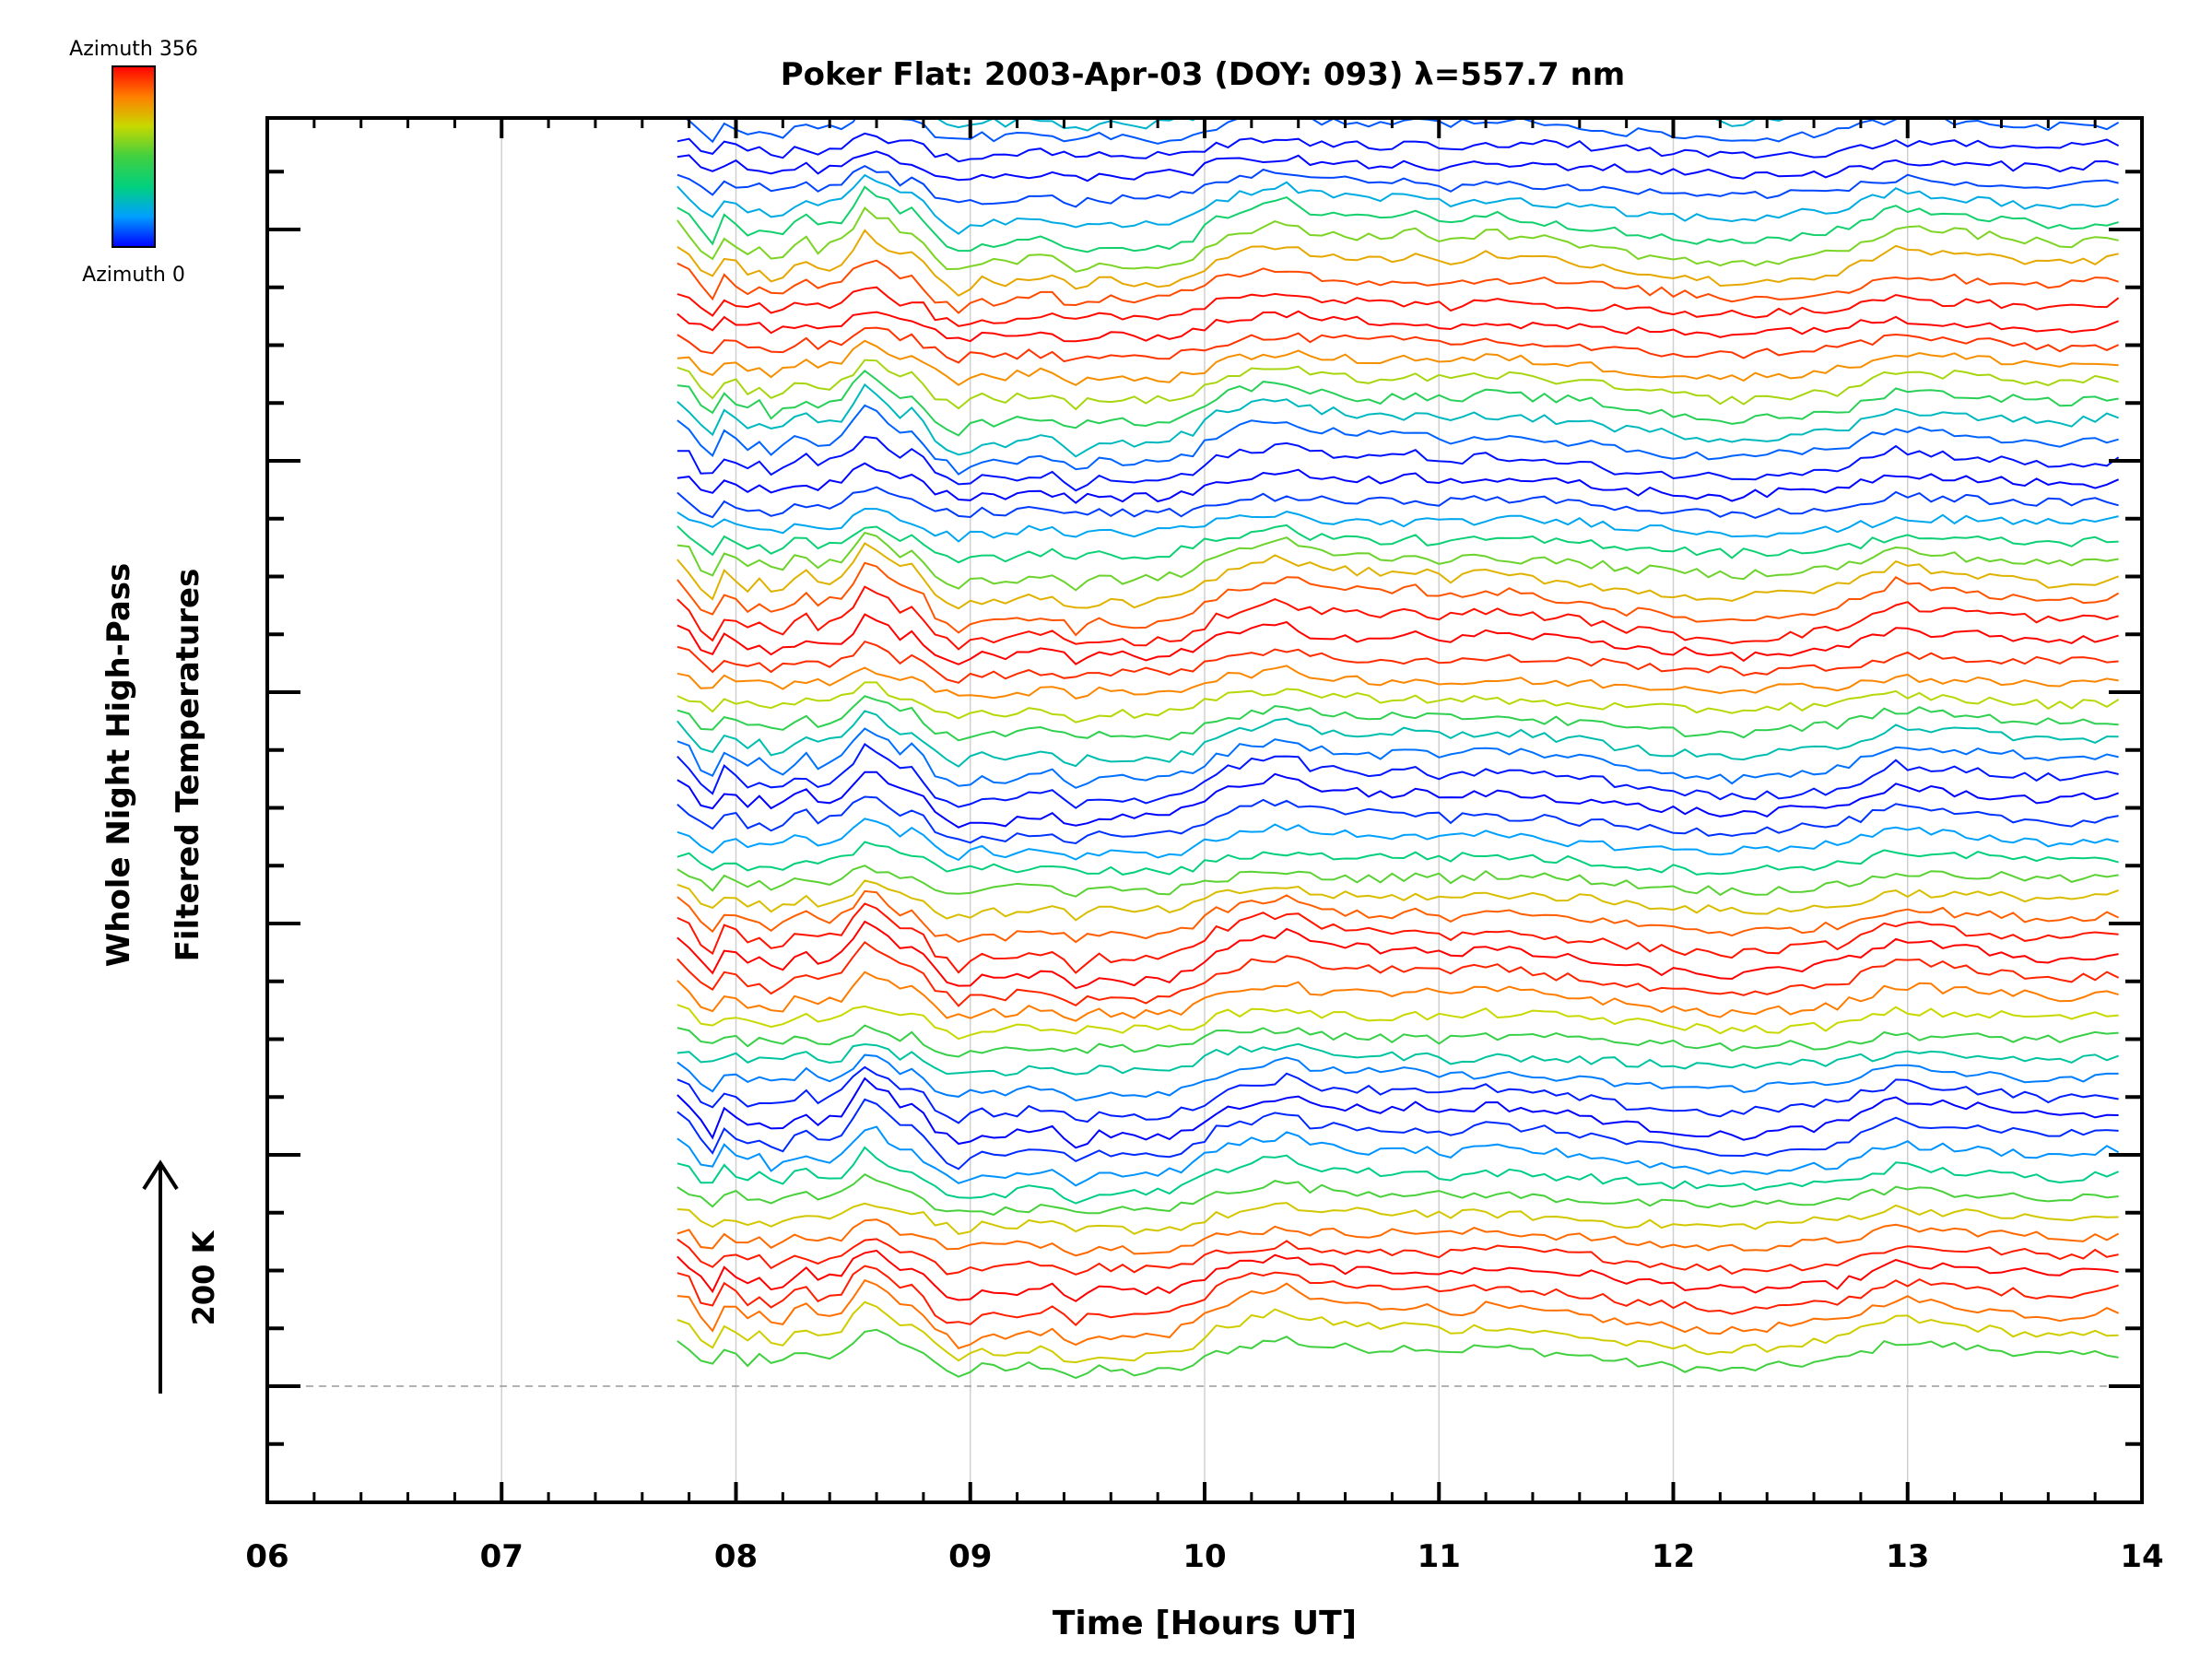  Describe the element at coordinates (266, 1556) in the screenshot. I see `x-tick-label: 06` at that location.